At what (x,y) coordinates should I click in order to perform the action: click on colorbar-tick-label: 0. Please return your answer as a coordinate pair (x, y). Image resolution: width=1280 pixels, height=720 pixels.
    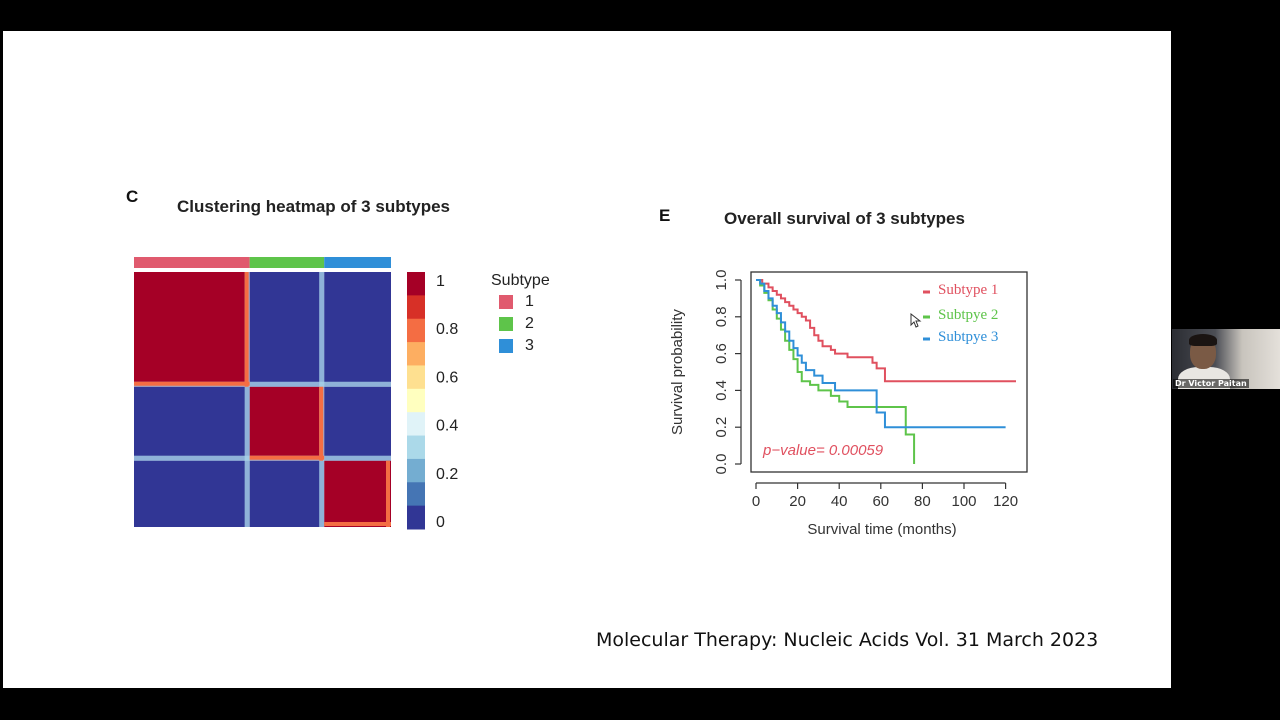
    Looking at the image, I should click on (440, 522).